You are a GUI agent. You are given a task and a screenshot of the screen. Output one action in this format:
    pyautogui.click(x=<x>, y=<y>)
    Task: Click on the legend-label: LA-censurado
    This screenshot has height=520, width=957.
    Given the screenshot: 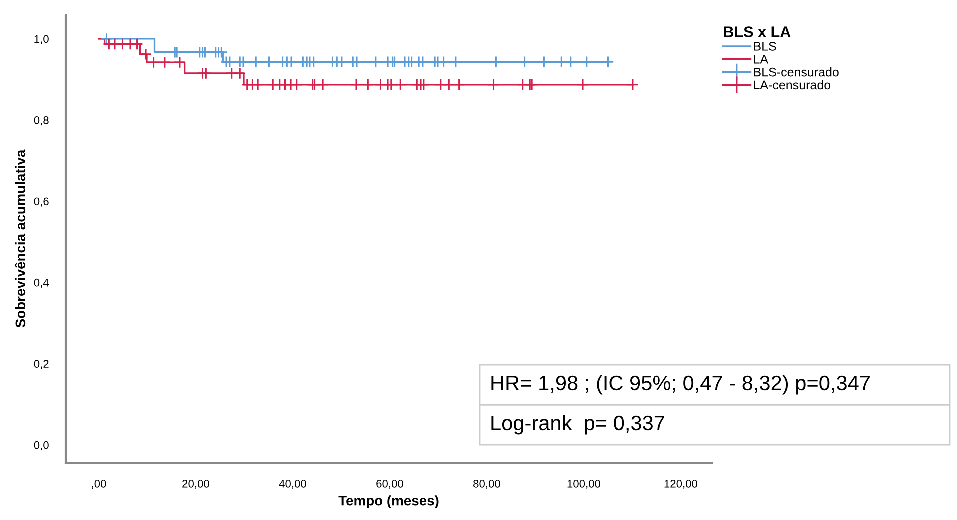 What is the action you would take?
    pyautogui.click(x=792, y=85)
    